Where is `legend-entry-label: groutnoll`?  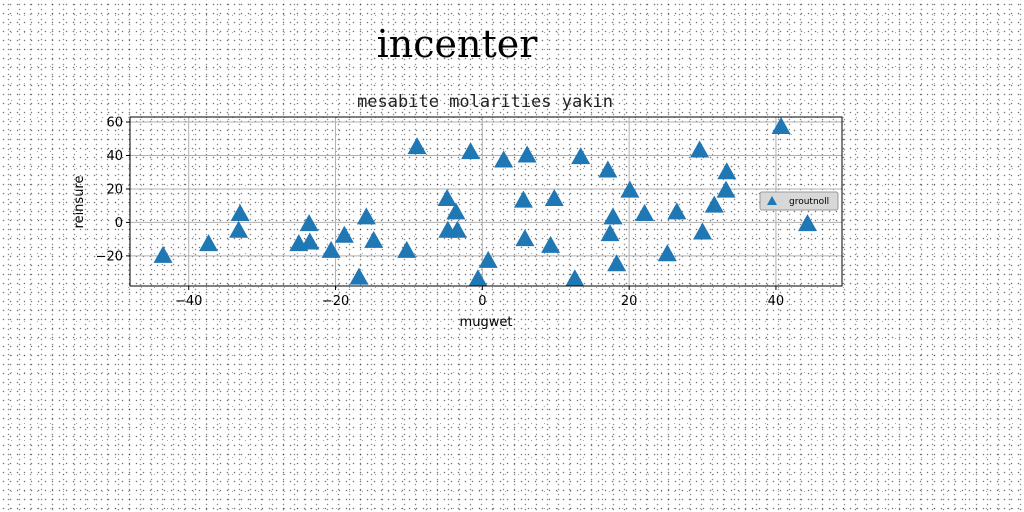 legend-entry-label: groutnoll is located at coordinates (809, 202).